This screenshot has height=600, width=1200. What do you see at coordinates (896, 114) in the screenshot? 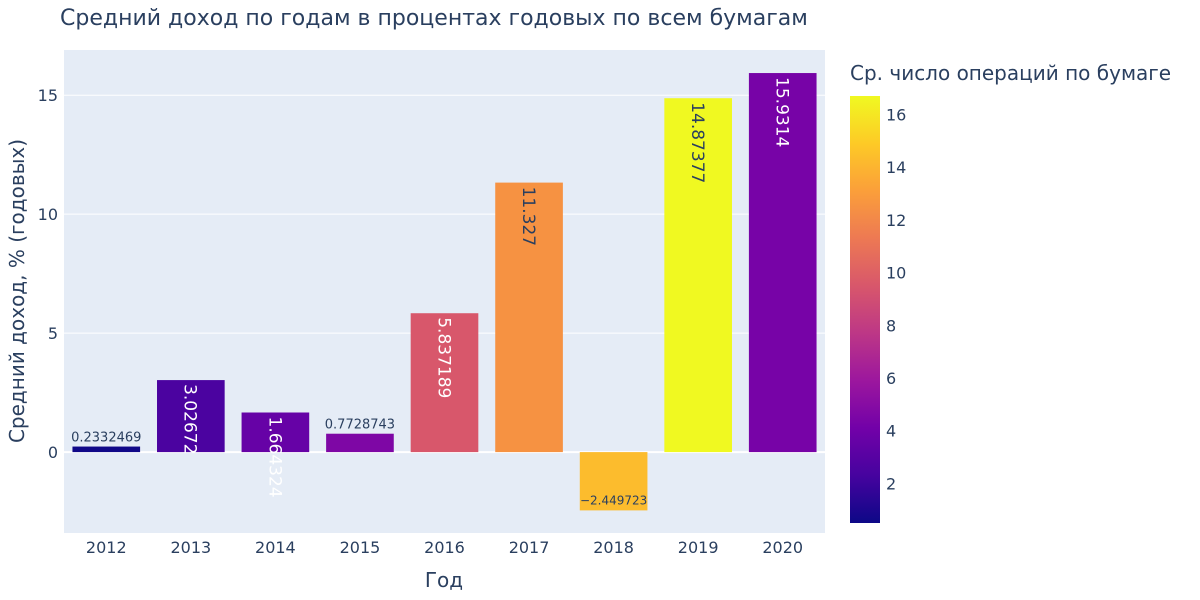
I see `colorbar-tick-label: 16` at bounding box center [896, 114].